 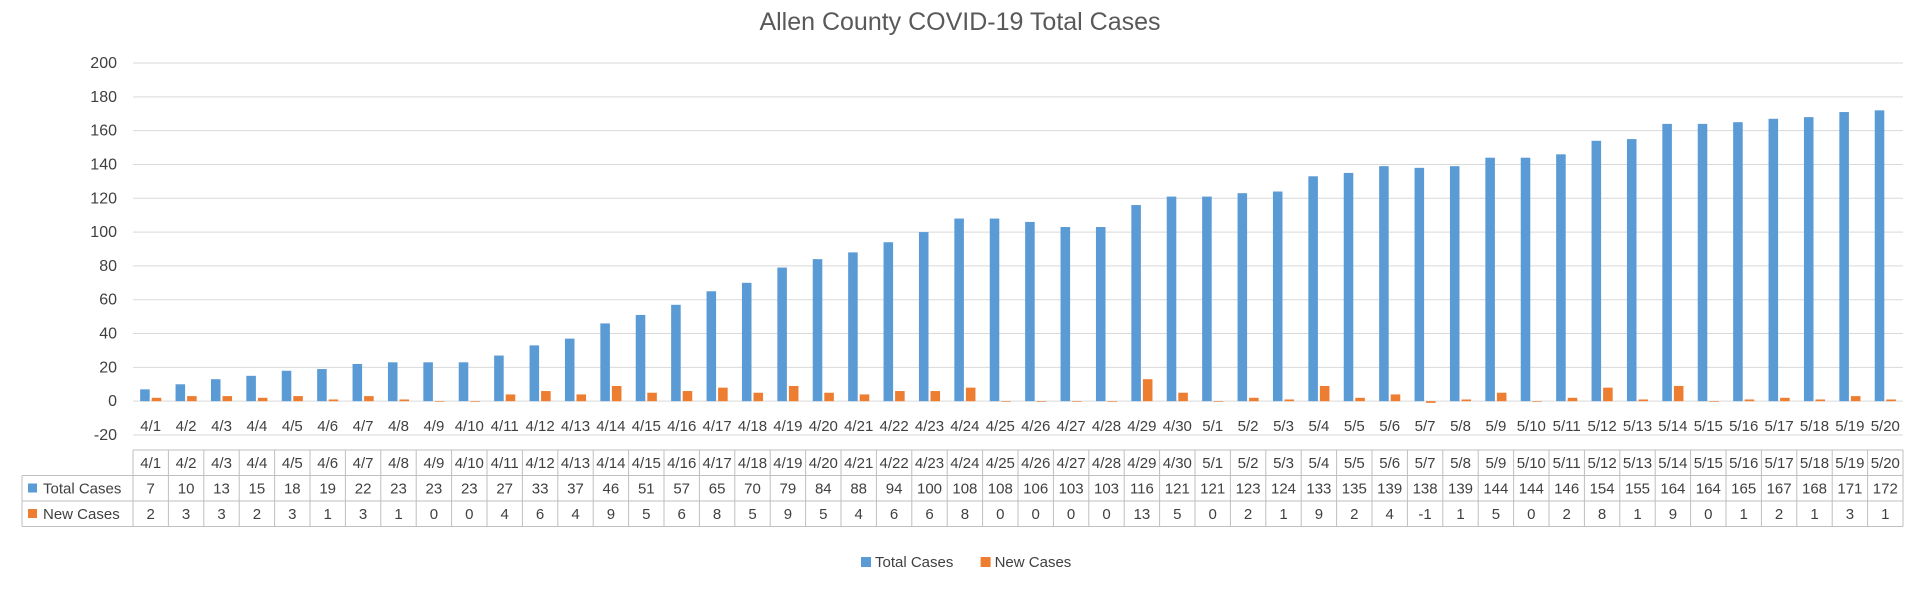 I want to click on x-tick-label: 4/14, so click(x=610, y=426).